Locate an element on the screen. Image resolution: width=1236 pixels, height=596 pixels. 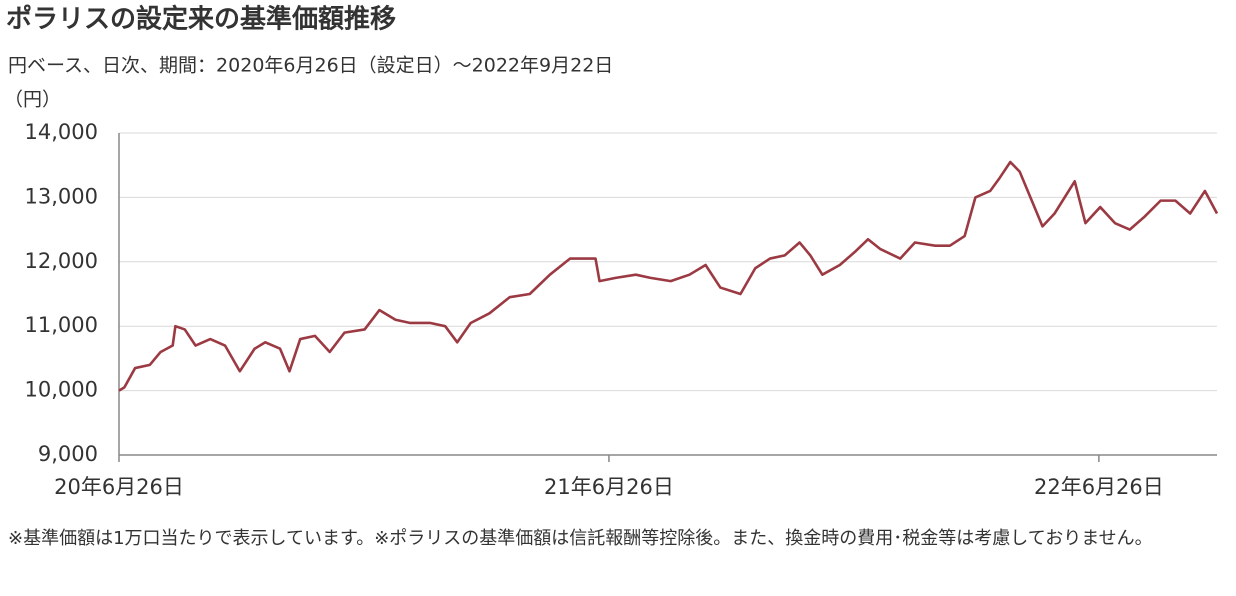
chart-subtitle: 円ベース、日次、期間：2020年6月26日（設定日）～2022年9月22日 is located at coordinates (310, 66).